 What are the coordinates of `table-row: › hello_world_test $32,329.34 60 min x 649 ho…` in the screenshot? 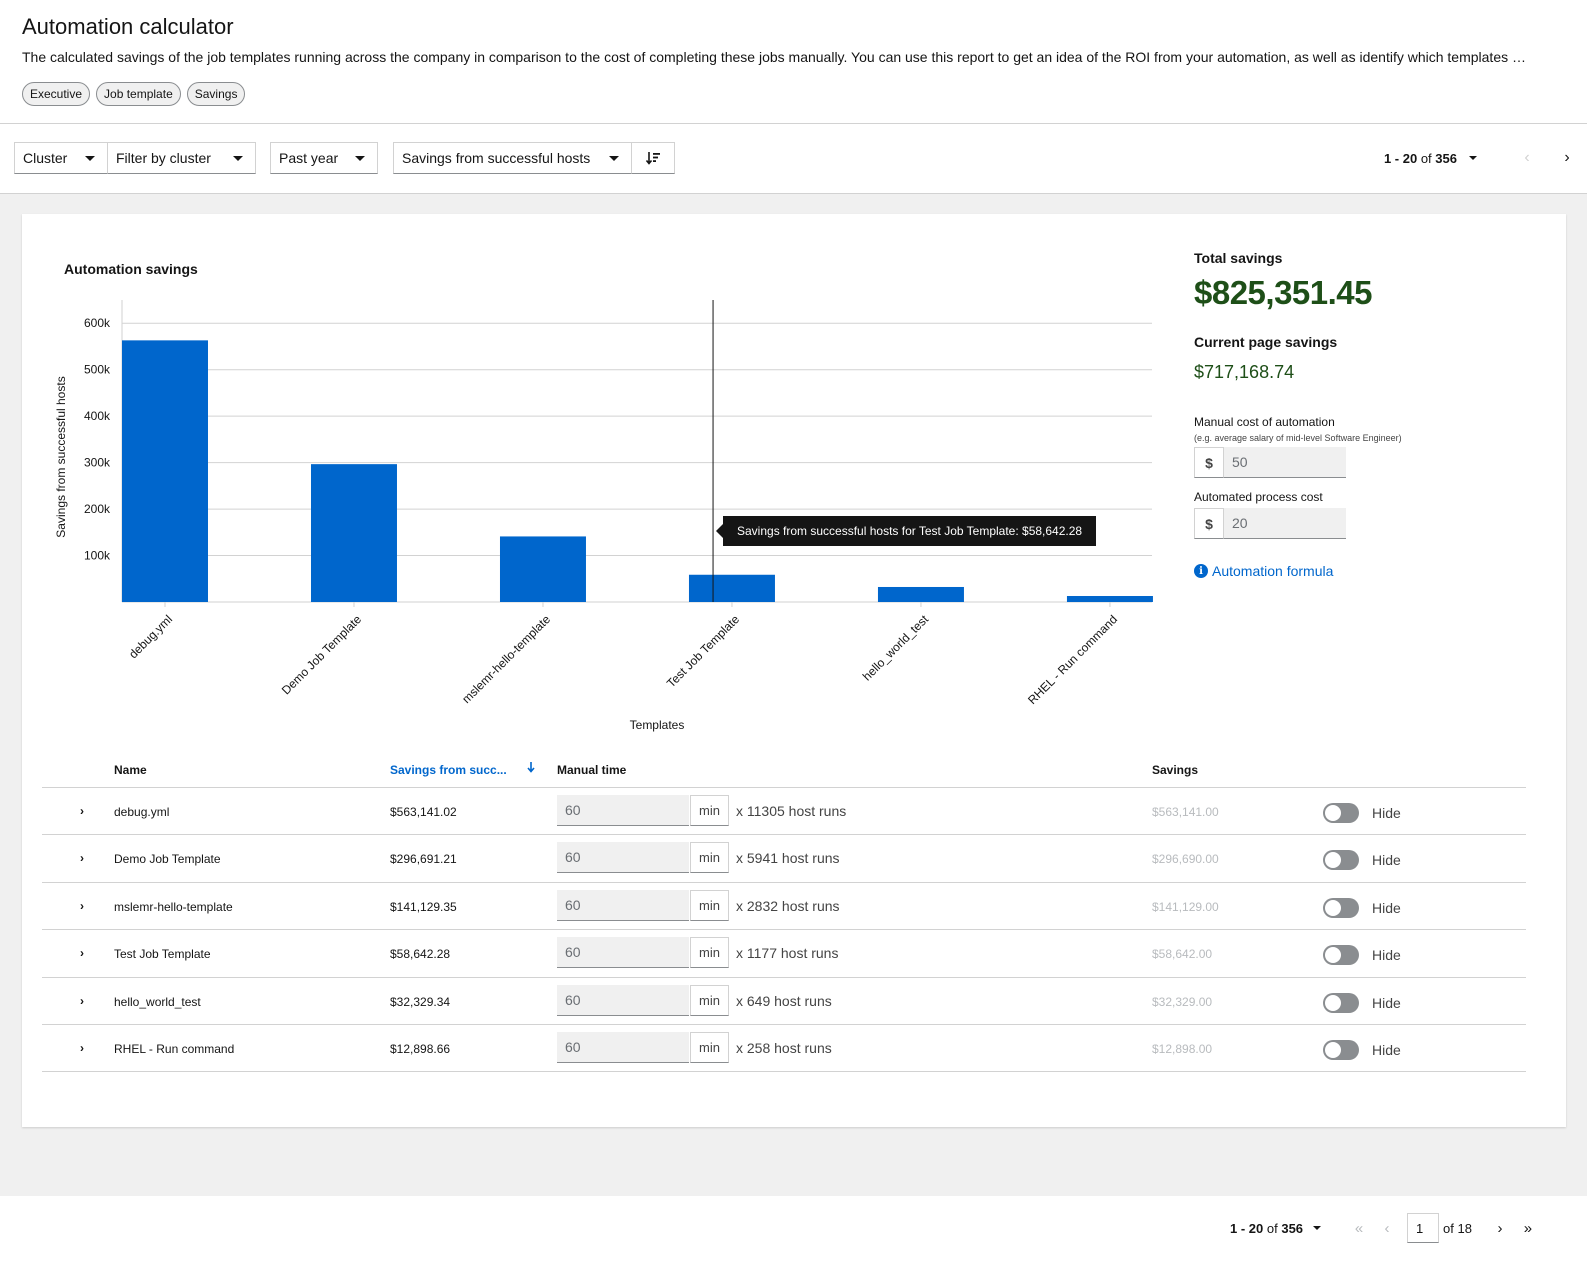 It's located at (784, 1001).